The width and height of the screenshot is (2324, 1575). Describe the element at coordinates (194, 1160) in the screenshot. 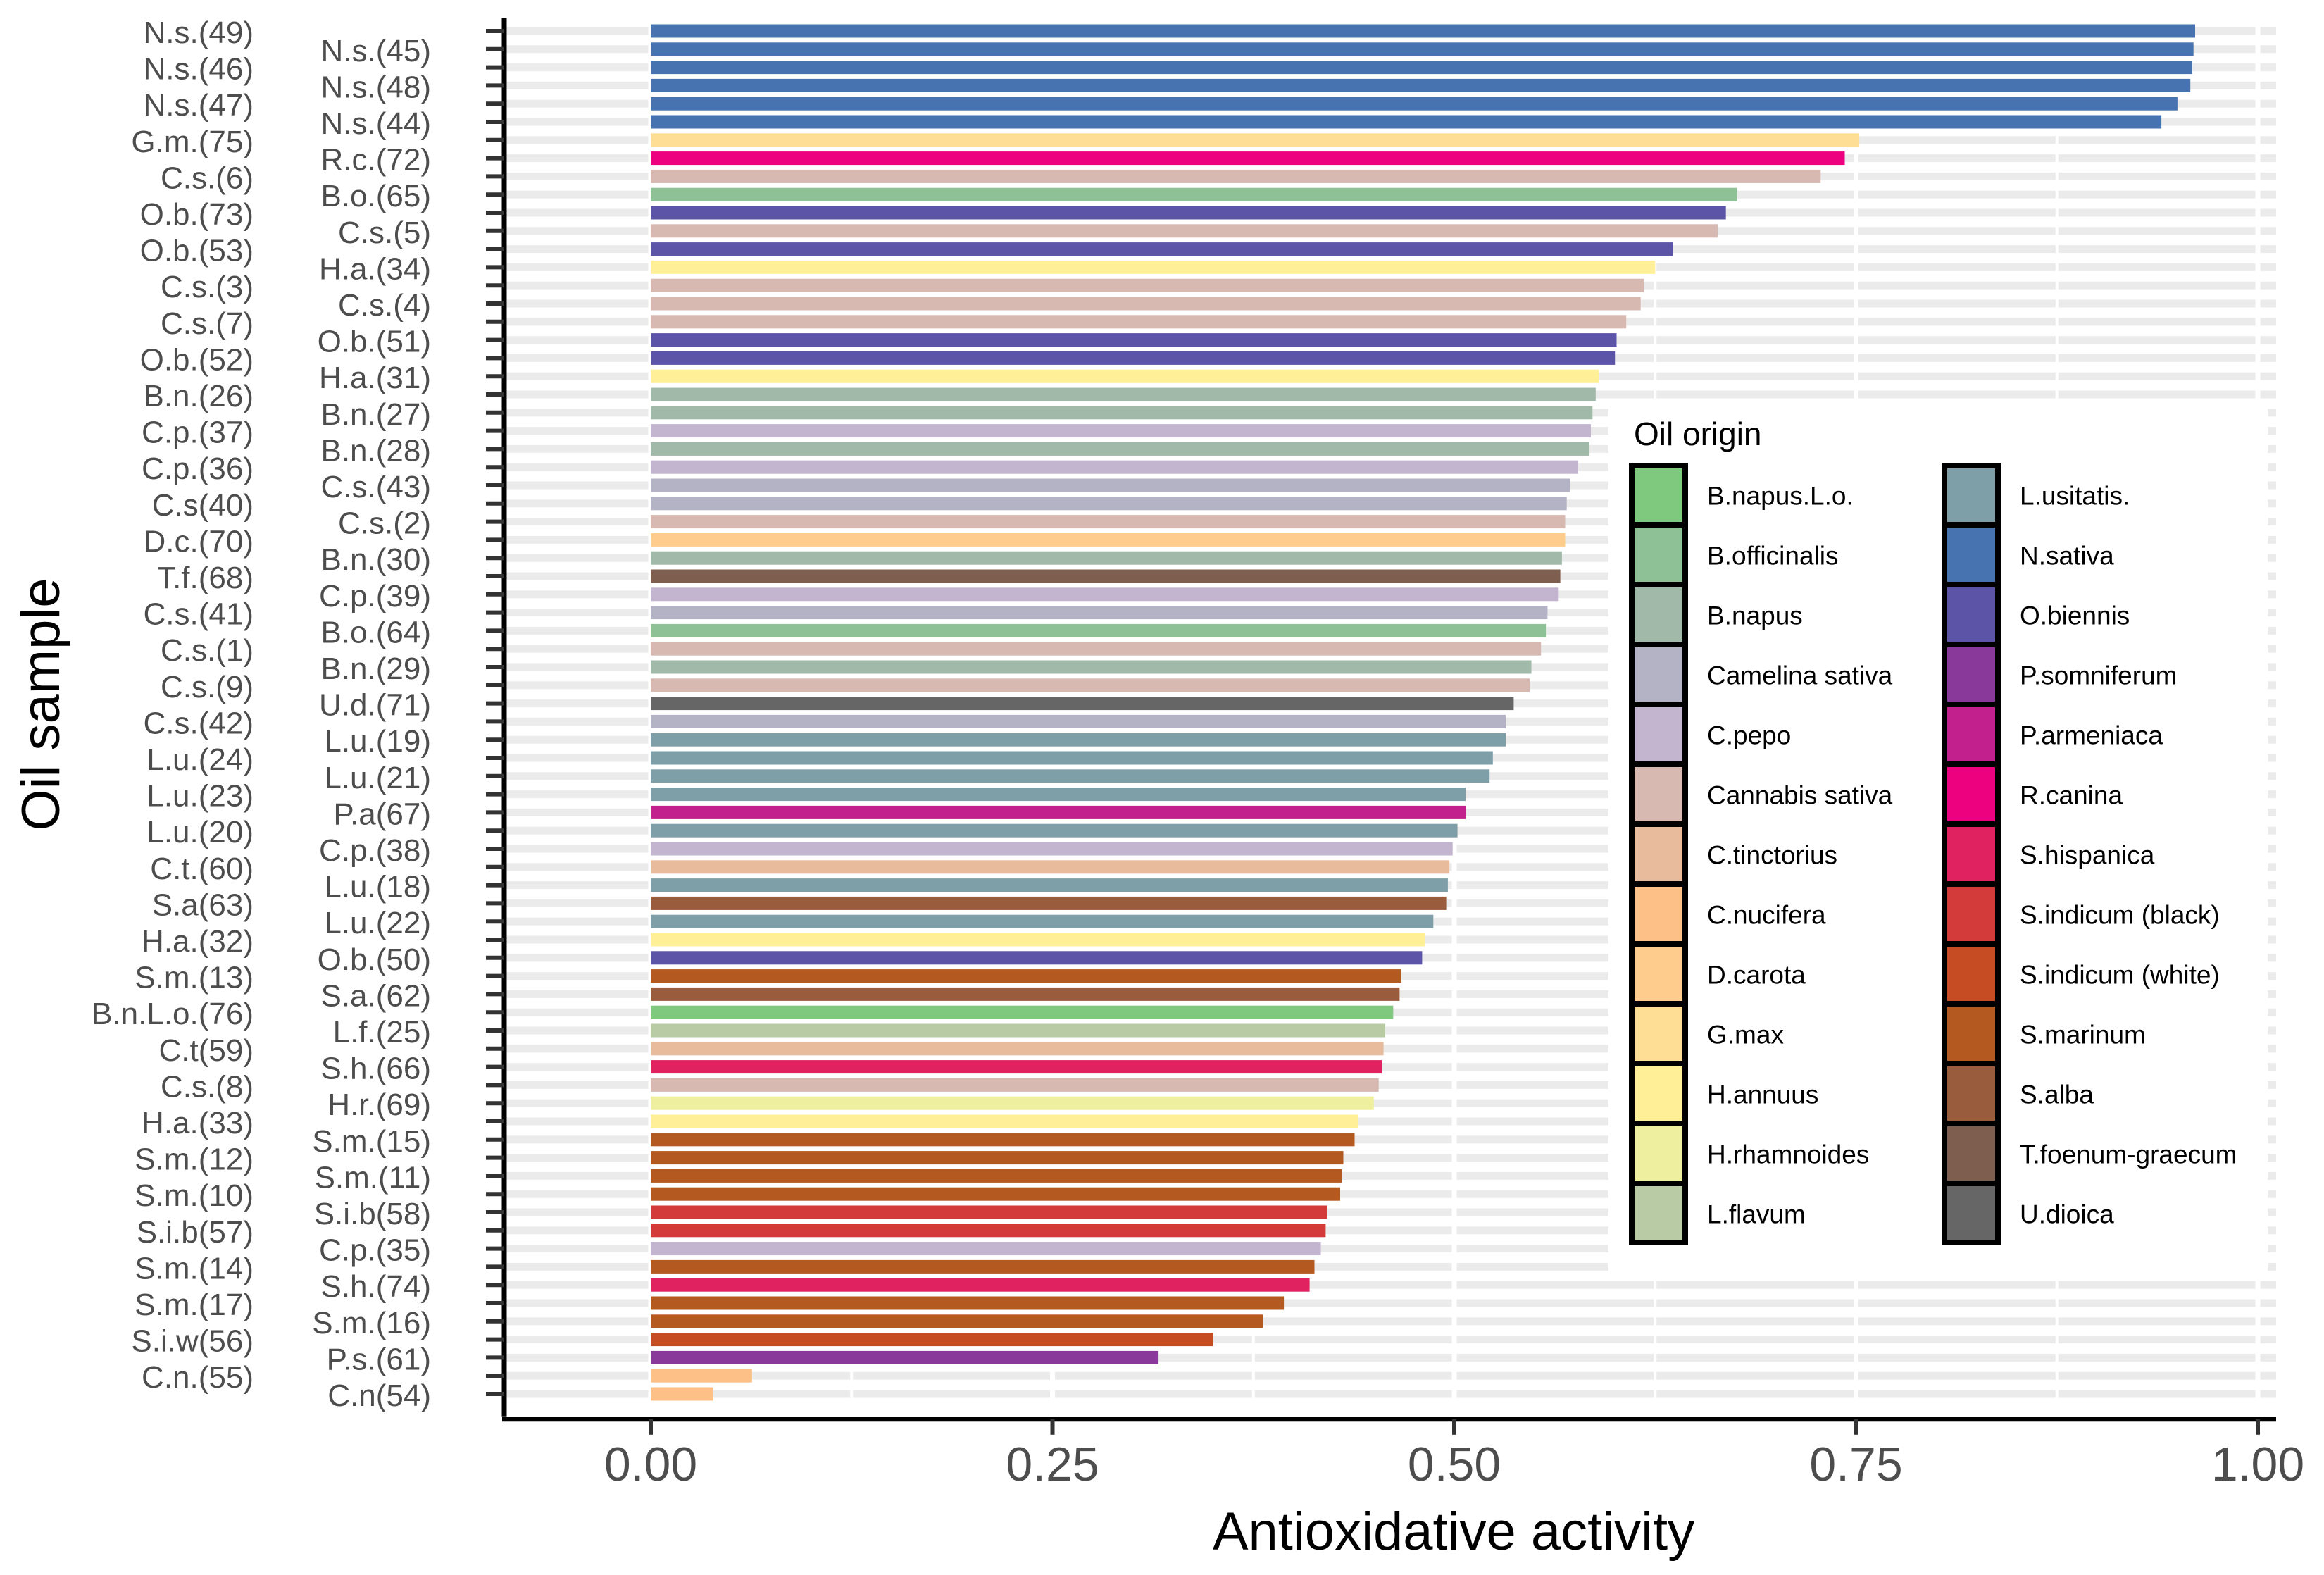

I see `y-tick-label: S.m.(12)` at that location.